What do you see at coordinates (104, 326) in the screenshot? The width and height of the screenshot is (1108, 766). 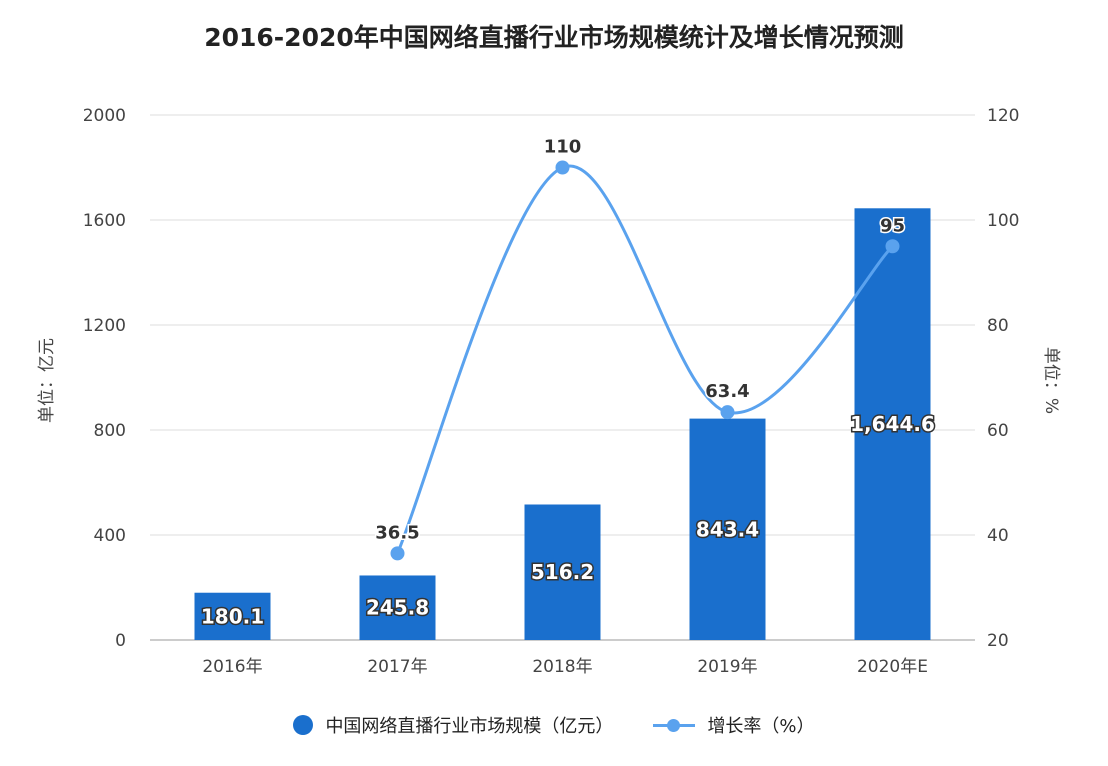 I see `y-left-tick-label: 1200` at bounding box center [104, 326].